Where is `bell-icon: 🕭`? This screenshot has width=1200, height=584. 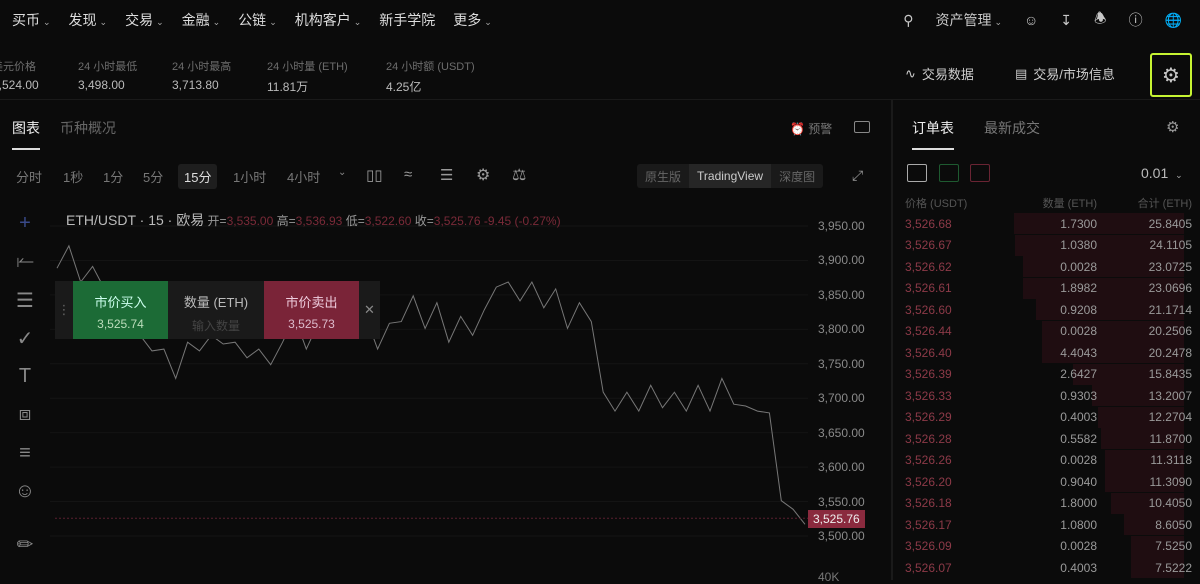 bell-icon: 🕭 is located at coordinates (1100, 18).